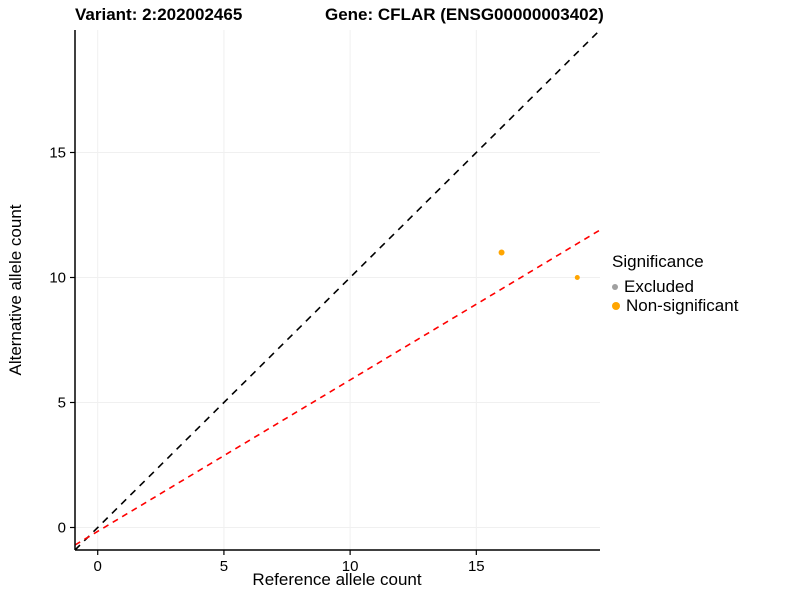 Image resolution: width=800 pixels, height=600 pixels. I want to click on gene-title: Gene: CFLAR (ENSG00000003402), so click(464, 14).